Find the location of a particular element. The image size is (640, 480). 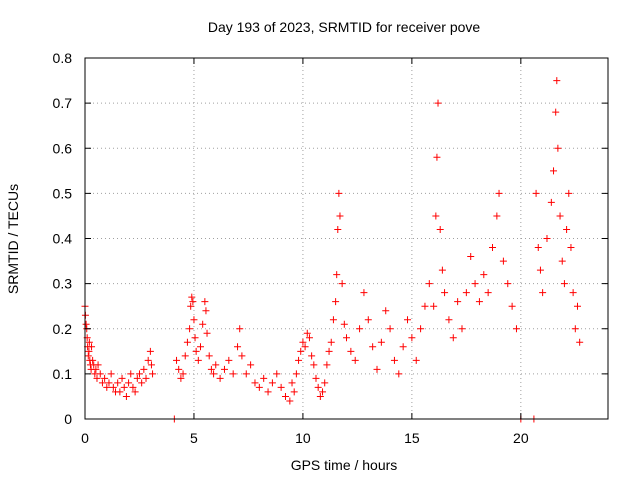

y-tick-label: 0.8 is located at coordinates (63, 58).